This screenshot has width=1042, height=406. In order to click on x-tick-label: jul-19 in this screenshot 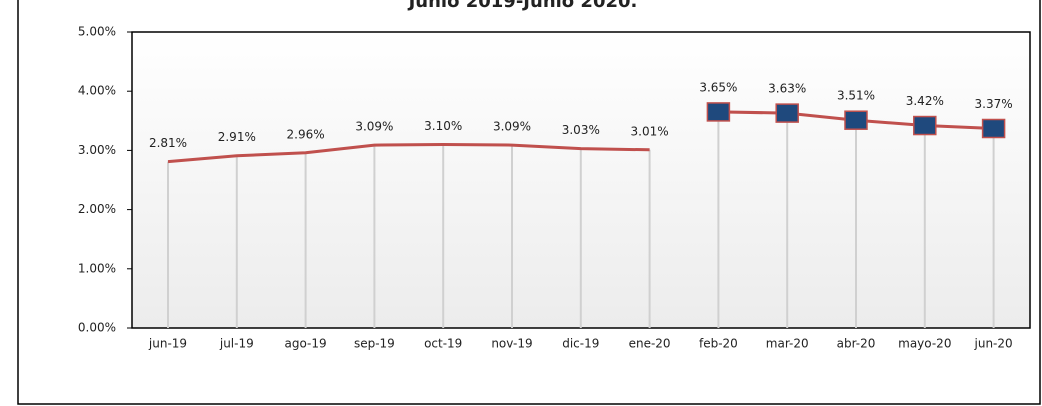, I will do `click(236, 344)`.